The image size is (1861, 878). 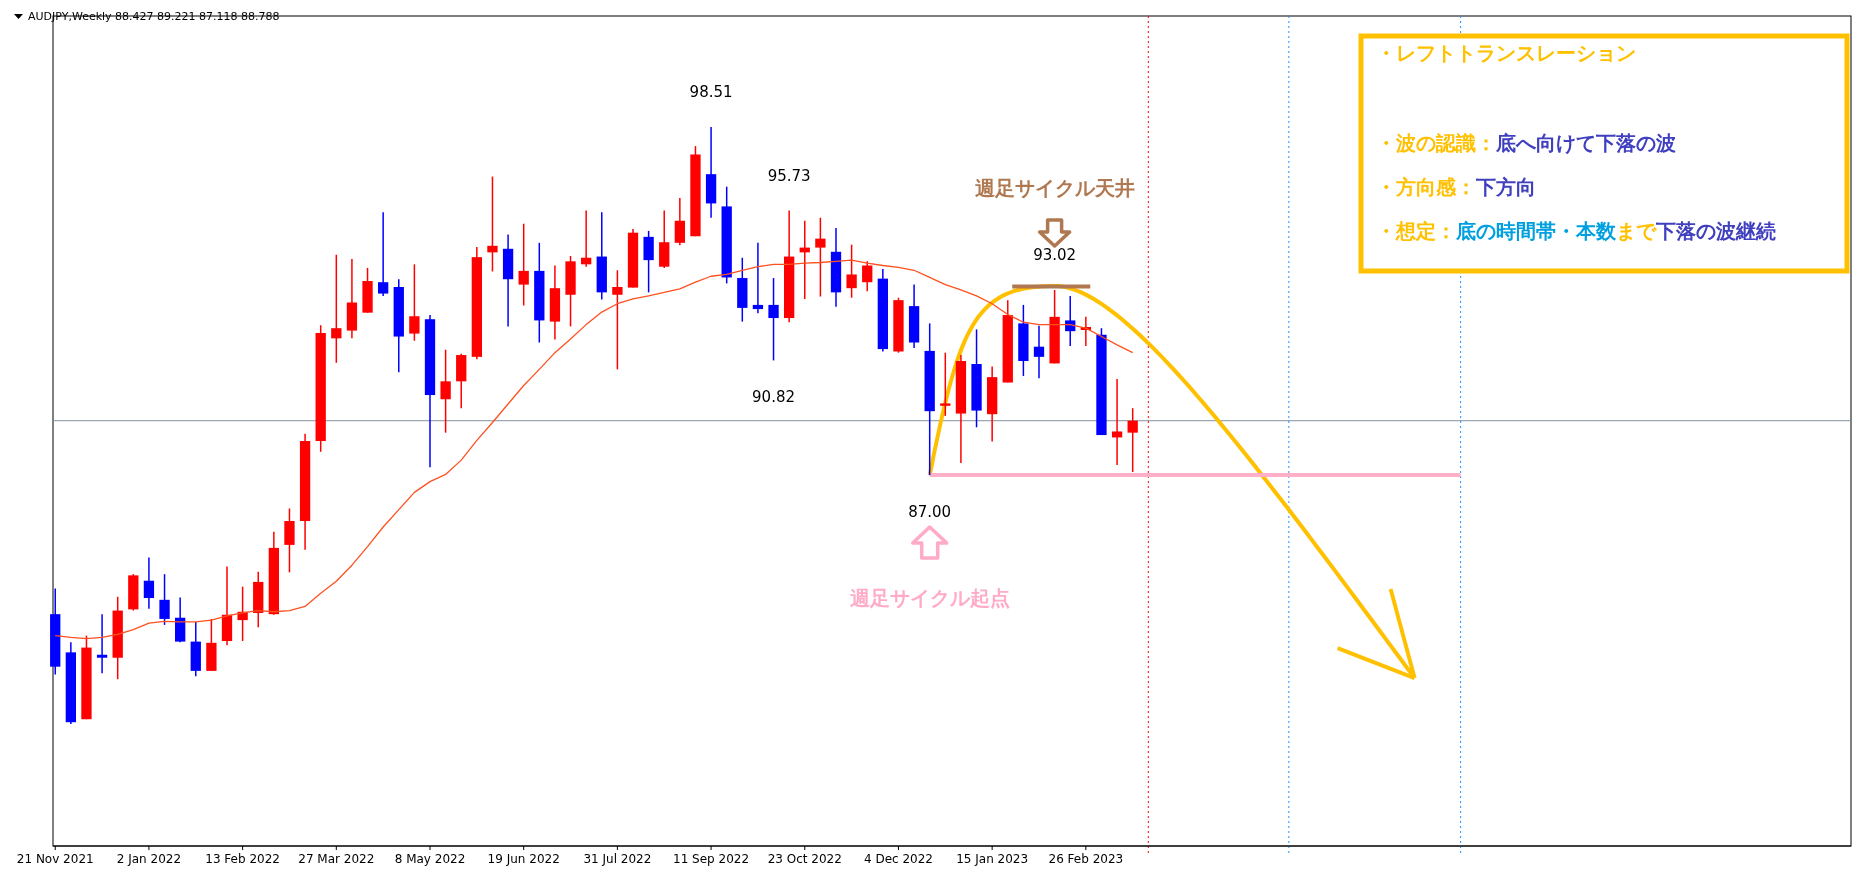 I want to click on x-tick-label: 11 Sep 2022, so click(x=711, y=859).